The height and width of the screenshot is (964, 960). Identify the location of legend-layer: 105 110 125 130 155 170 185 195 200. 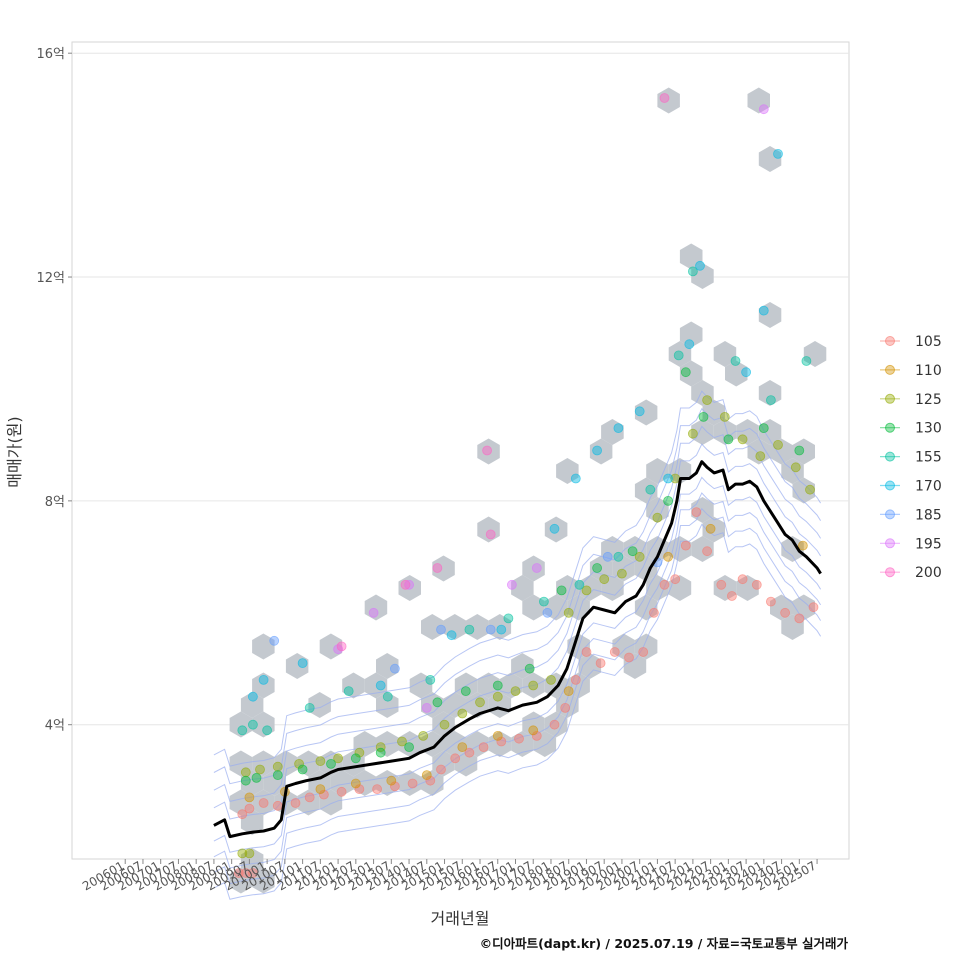
(911, 457).